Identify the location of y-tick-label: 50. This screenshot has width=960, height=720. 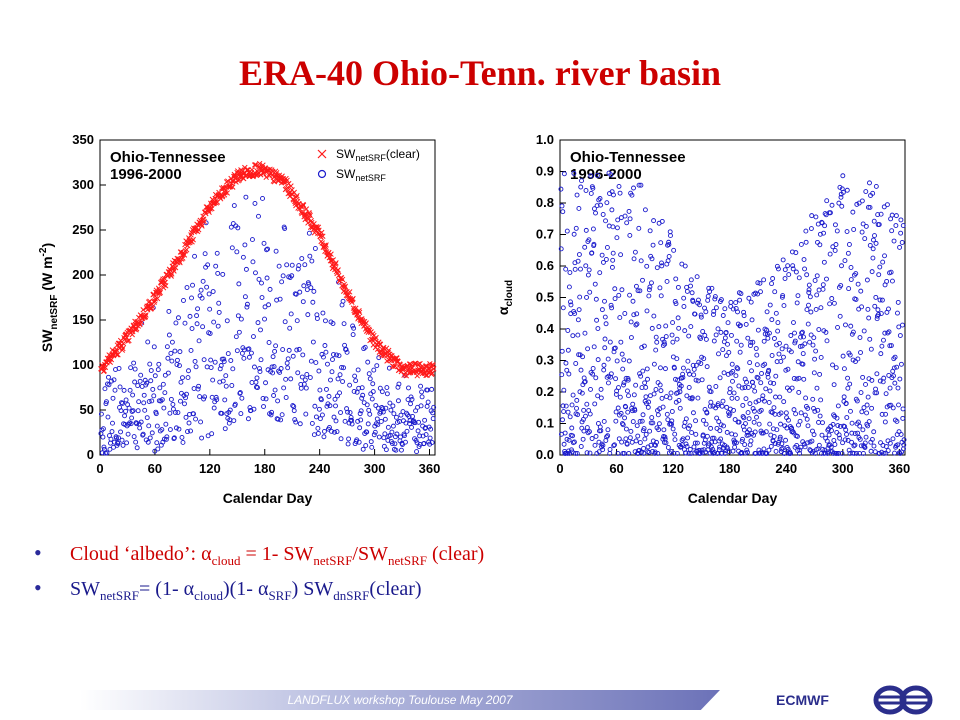
(87, 409).